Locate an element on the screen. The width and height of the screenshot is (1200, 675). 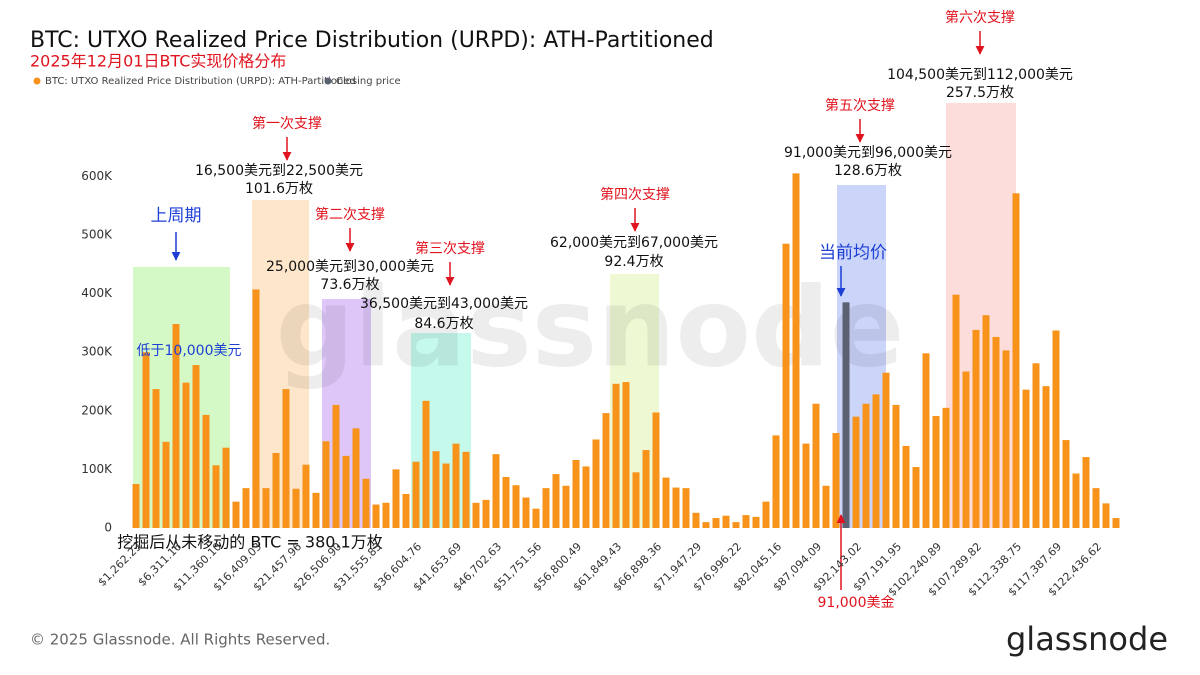
support-title: 第一次支撑 is located at coordinates (287, 123).